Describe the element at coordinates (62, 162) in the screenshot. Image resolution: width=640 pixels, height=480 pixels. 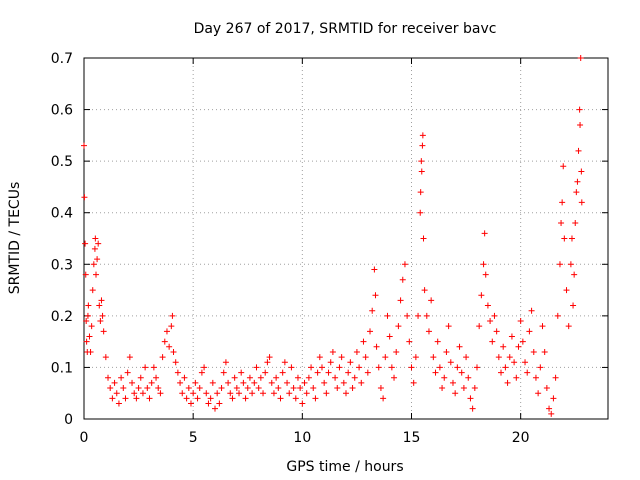
I see `y-tick-label: 0.5` at that location.